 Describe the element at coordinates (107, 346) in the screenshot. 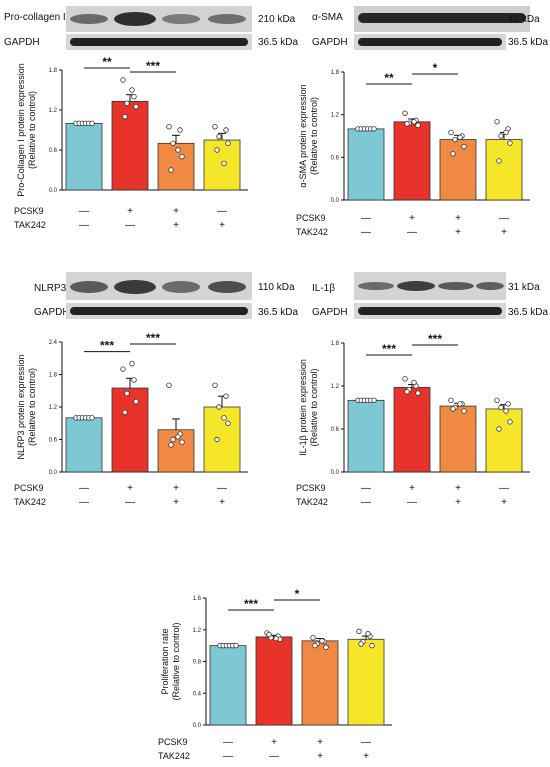

I see `significance-label: ***` at that location.